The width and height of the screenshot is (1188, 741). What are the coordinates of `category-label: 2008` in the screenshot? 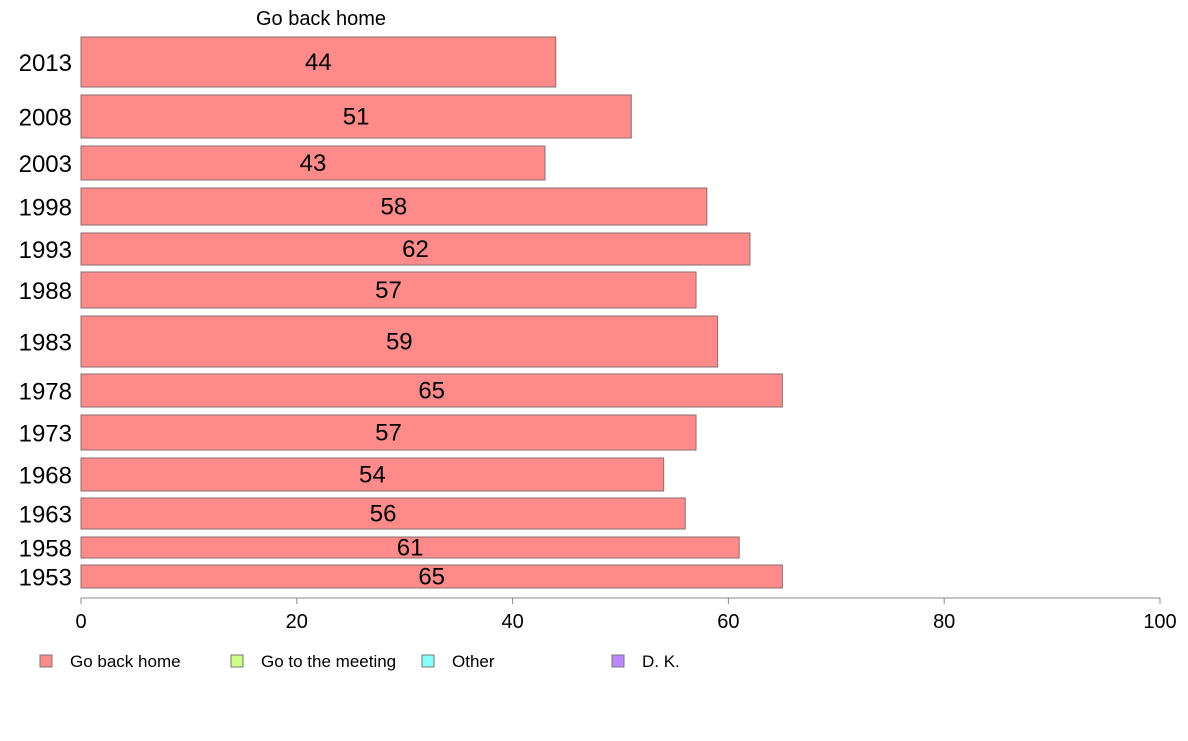 It's located at (45, 118).